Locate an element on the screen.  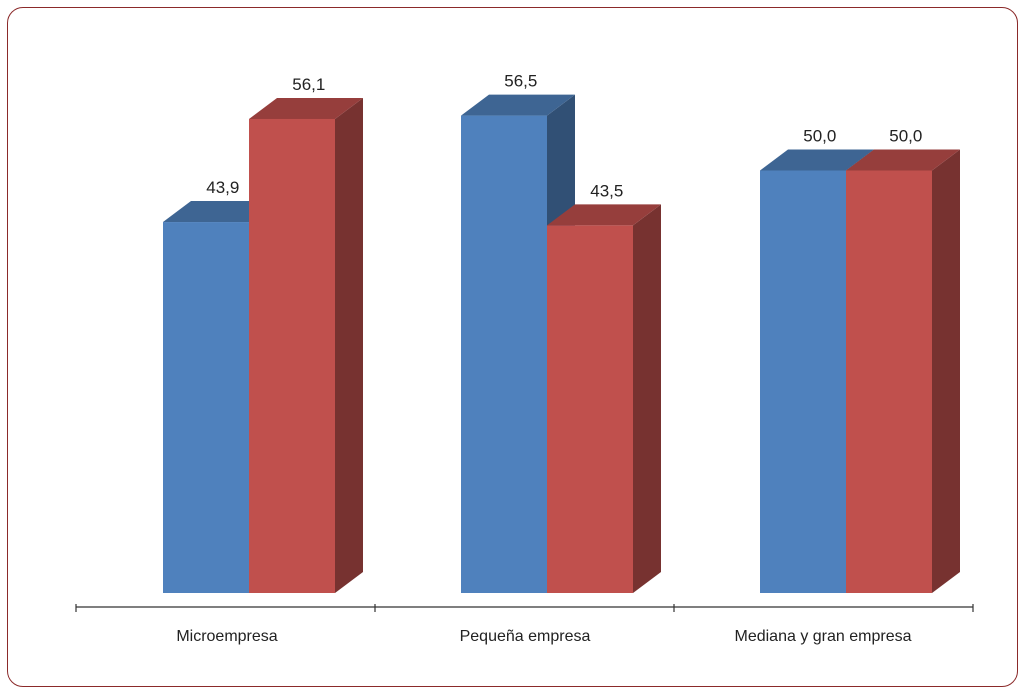
data-label: 56,1 is located at coordinates (308, 84).